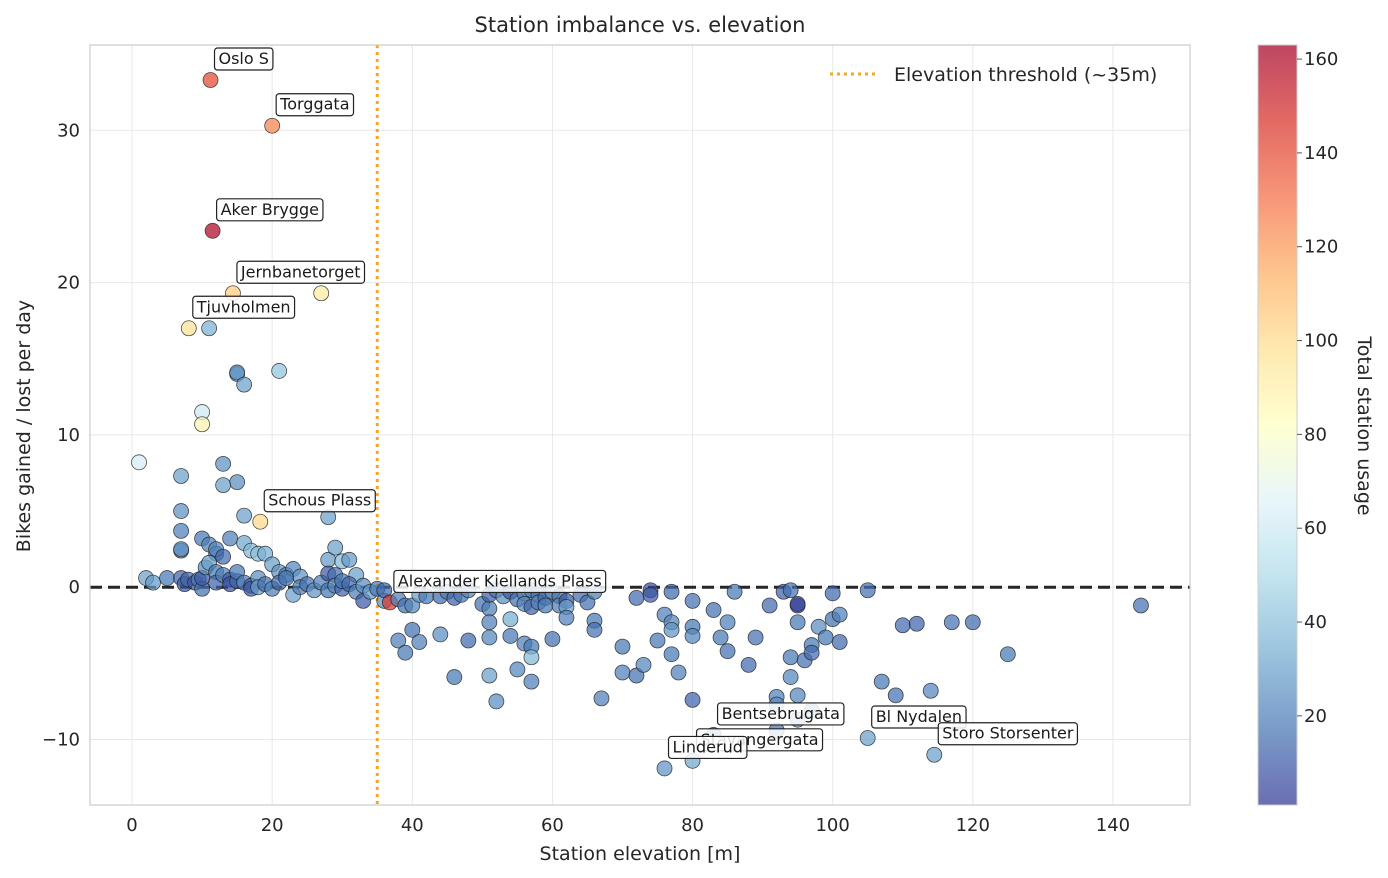 The width and height of the screenshot is (1388, 878). I want to click on x-tick-label: 80, so click(692, 825).